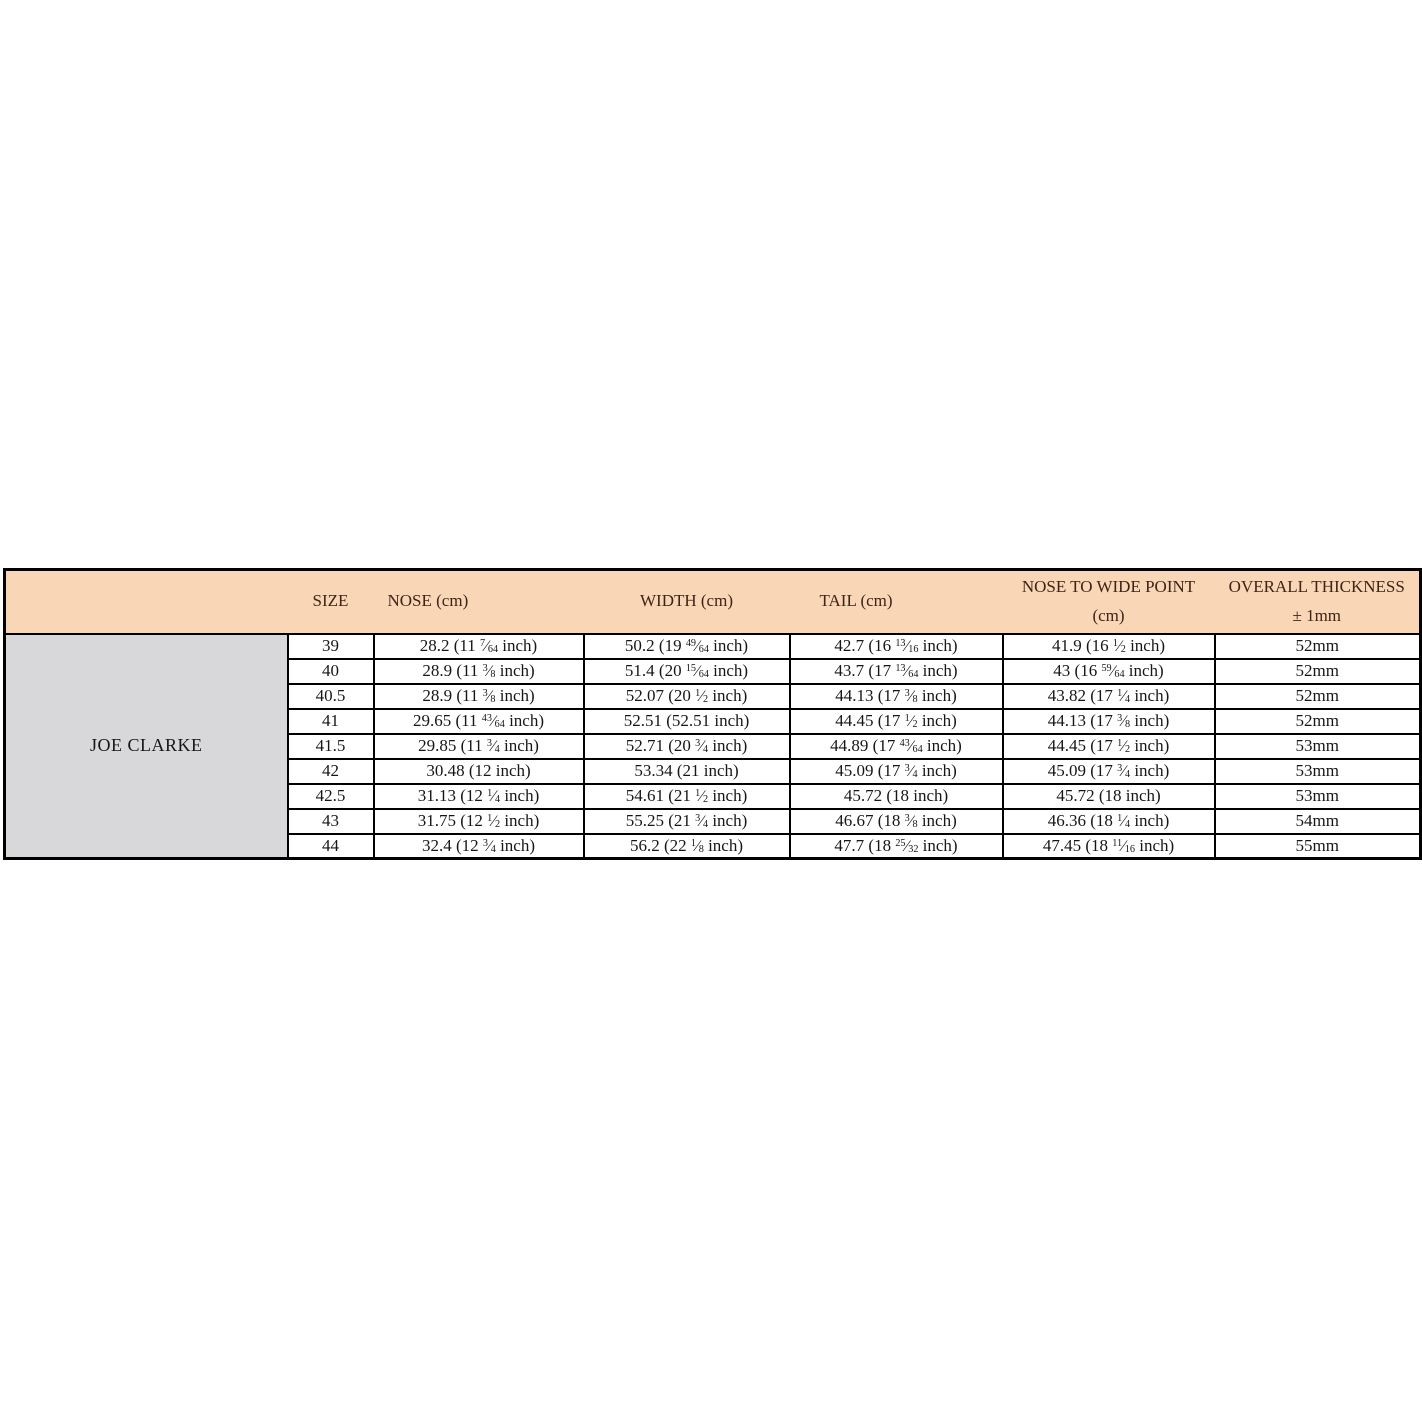 This screenshot has width=1422, height=1422. What do you see at coordinates (1108, 846) in the screenshot?
I see `cell-nose-to-wide-point: 47.45 (18 11⁄16 inch)` at bounding box center [1108, 846].